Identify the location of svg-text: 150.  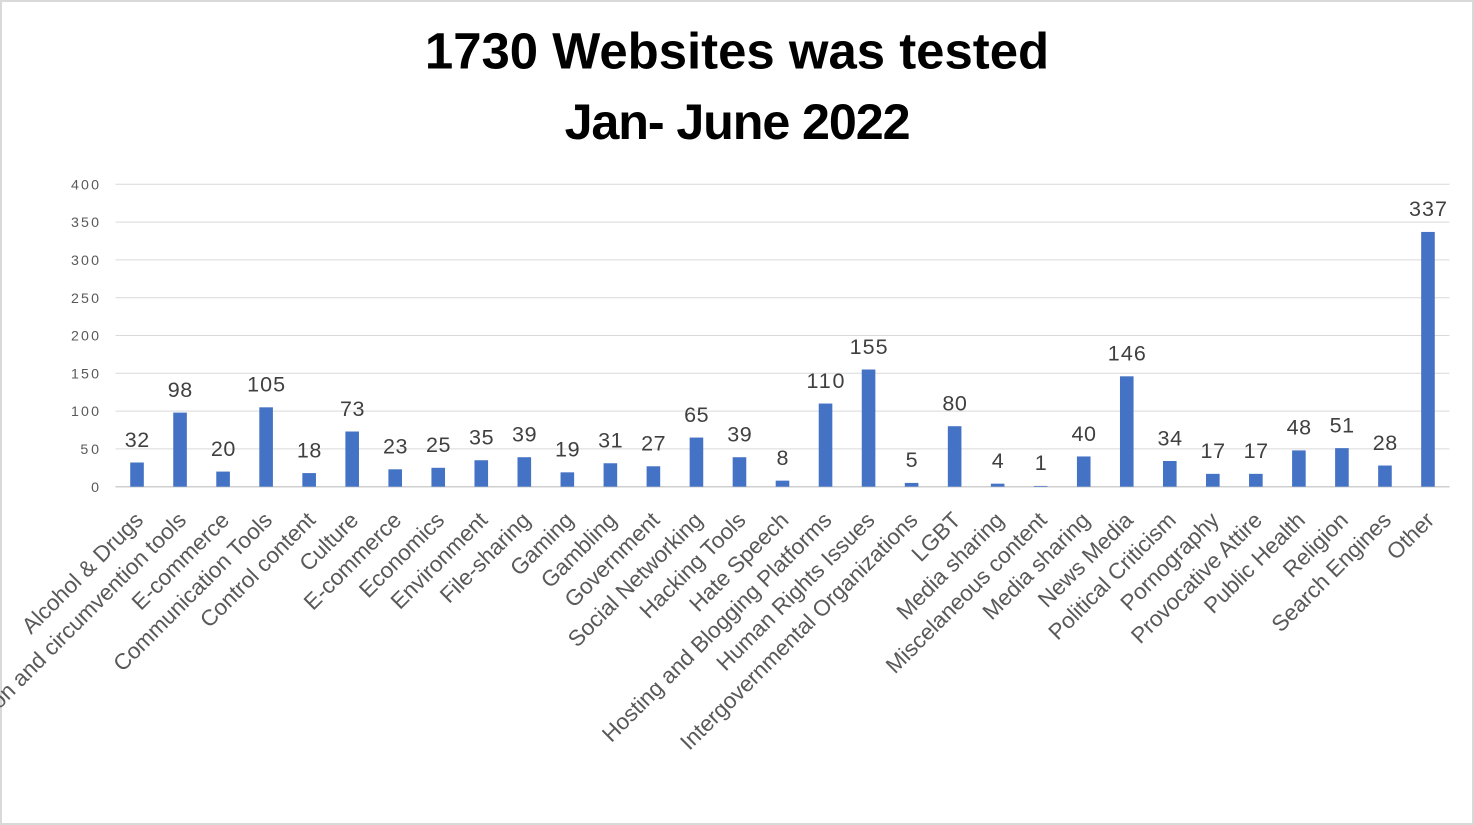
(85, 374).